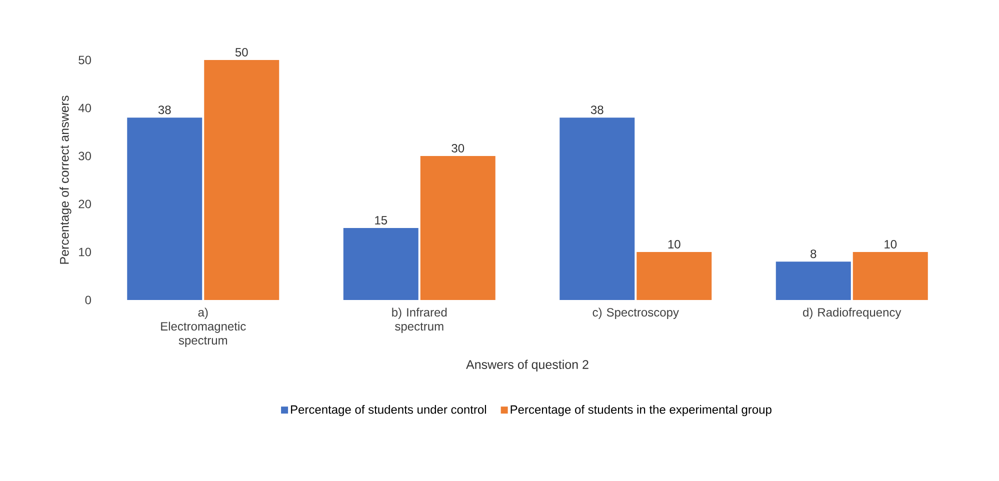 Image resolution: width=999 pixels, height=481 pixels. Describe the element at coordinates (85, 108) in the screenshot. I see `y-tick-label: 40` at that location.